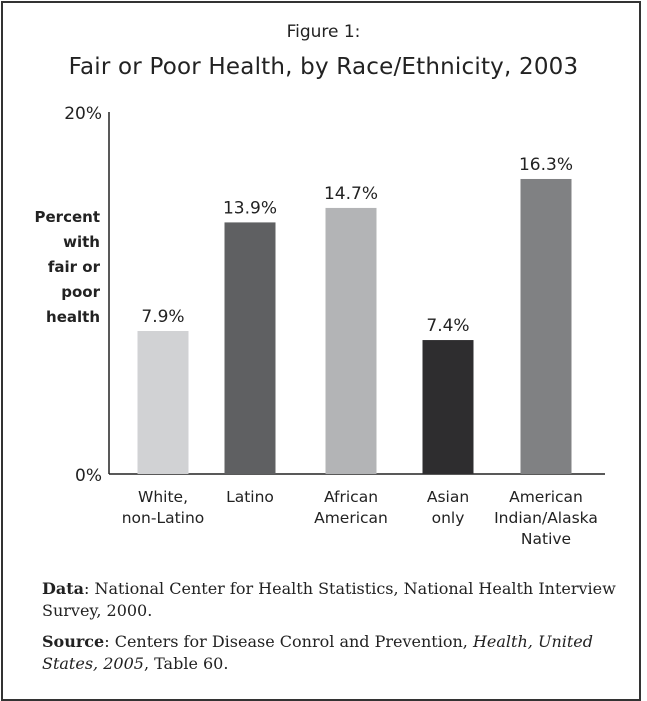 The width and height of the screenshot is (647, 701). I want to click on figure-label: Figure 1:, so click(323, 32).